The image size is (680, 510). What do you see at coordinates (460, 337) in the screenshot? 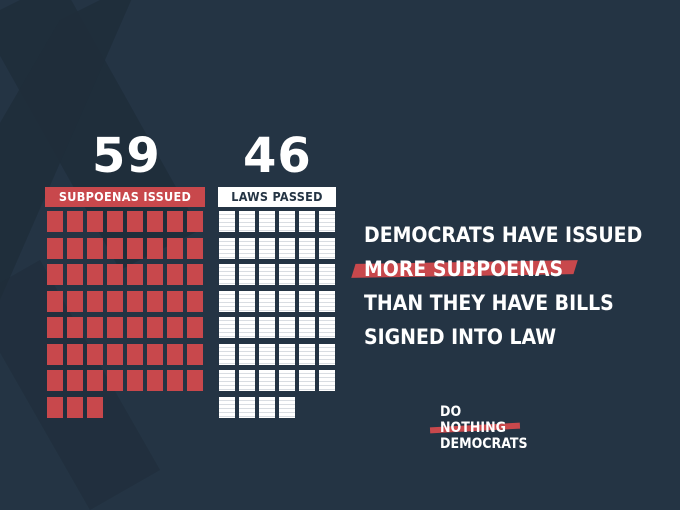
I see `headline-line-4: SIGNED INTO LAW` at bounding box center [460, 337].